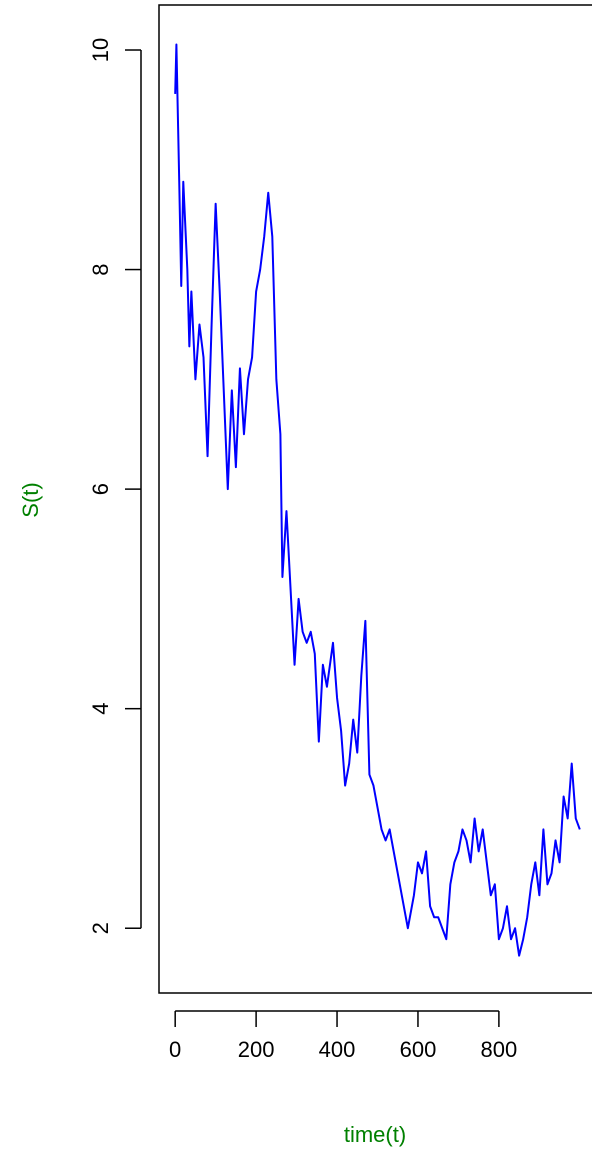 The image size is (592, 1154). I want to click on x-tick-label: 0, so click(175, 1049).